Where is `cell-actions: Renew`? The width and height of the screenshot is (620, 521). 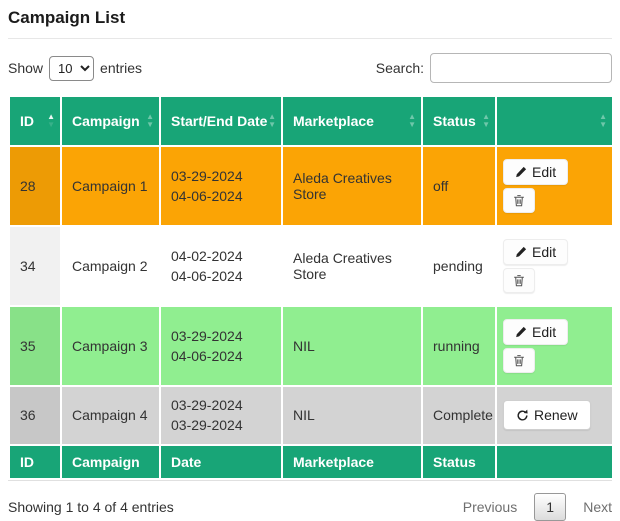
cell-actions: Renew is located at coordinates (554, 415).